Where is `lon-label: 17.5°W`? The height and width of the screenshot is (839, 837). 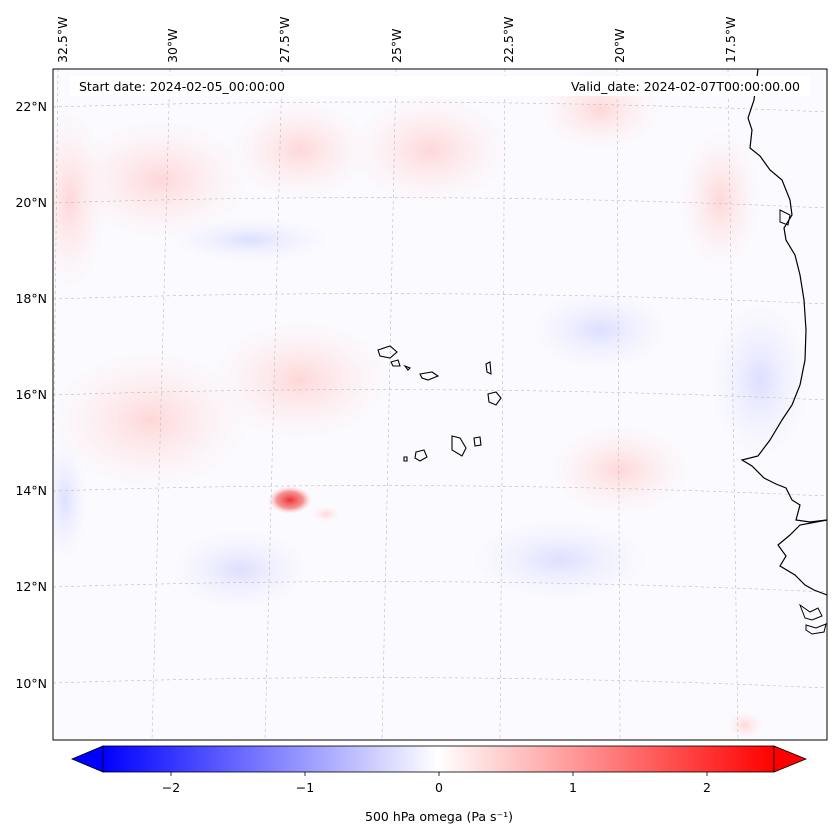 lon-label: 17.5°W is located at coordinates (730, 40).